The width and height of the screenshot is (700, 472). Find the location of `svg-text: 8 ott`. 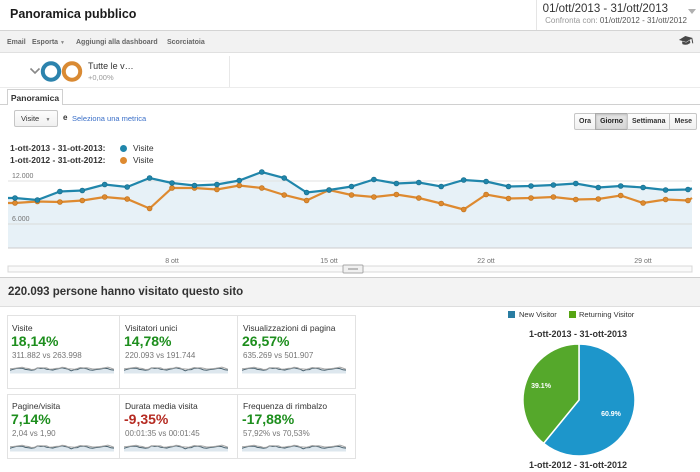

svg-text: 8 ott is located at coordinates (172, 261).